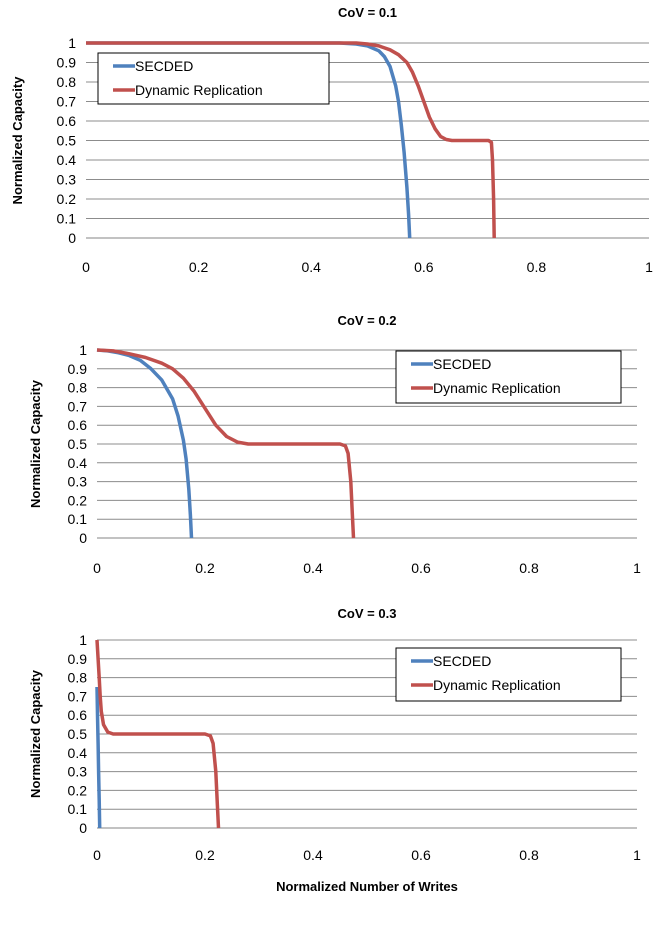 Image resolution: width=667 pixels, height=928 pixels. I want to click on chart-title: CoV = 0.2, so click(367, 320).